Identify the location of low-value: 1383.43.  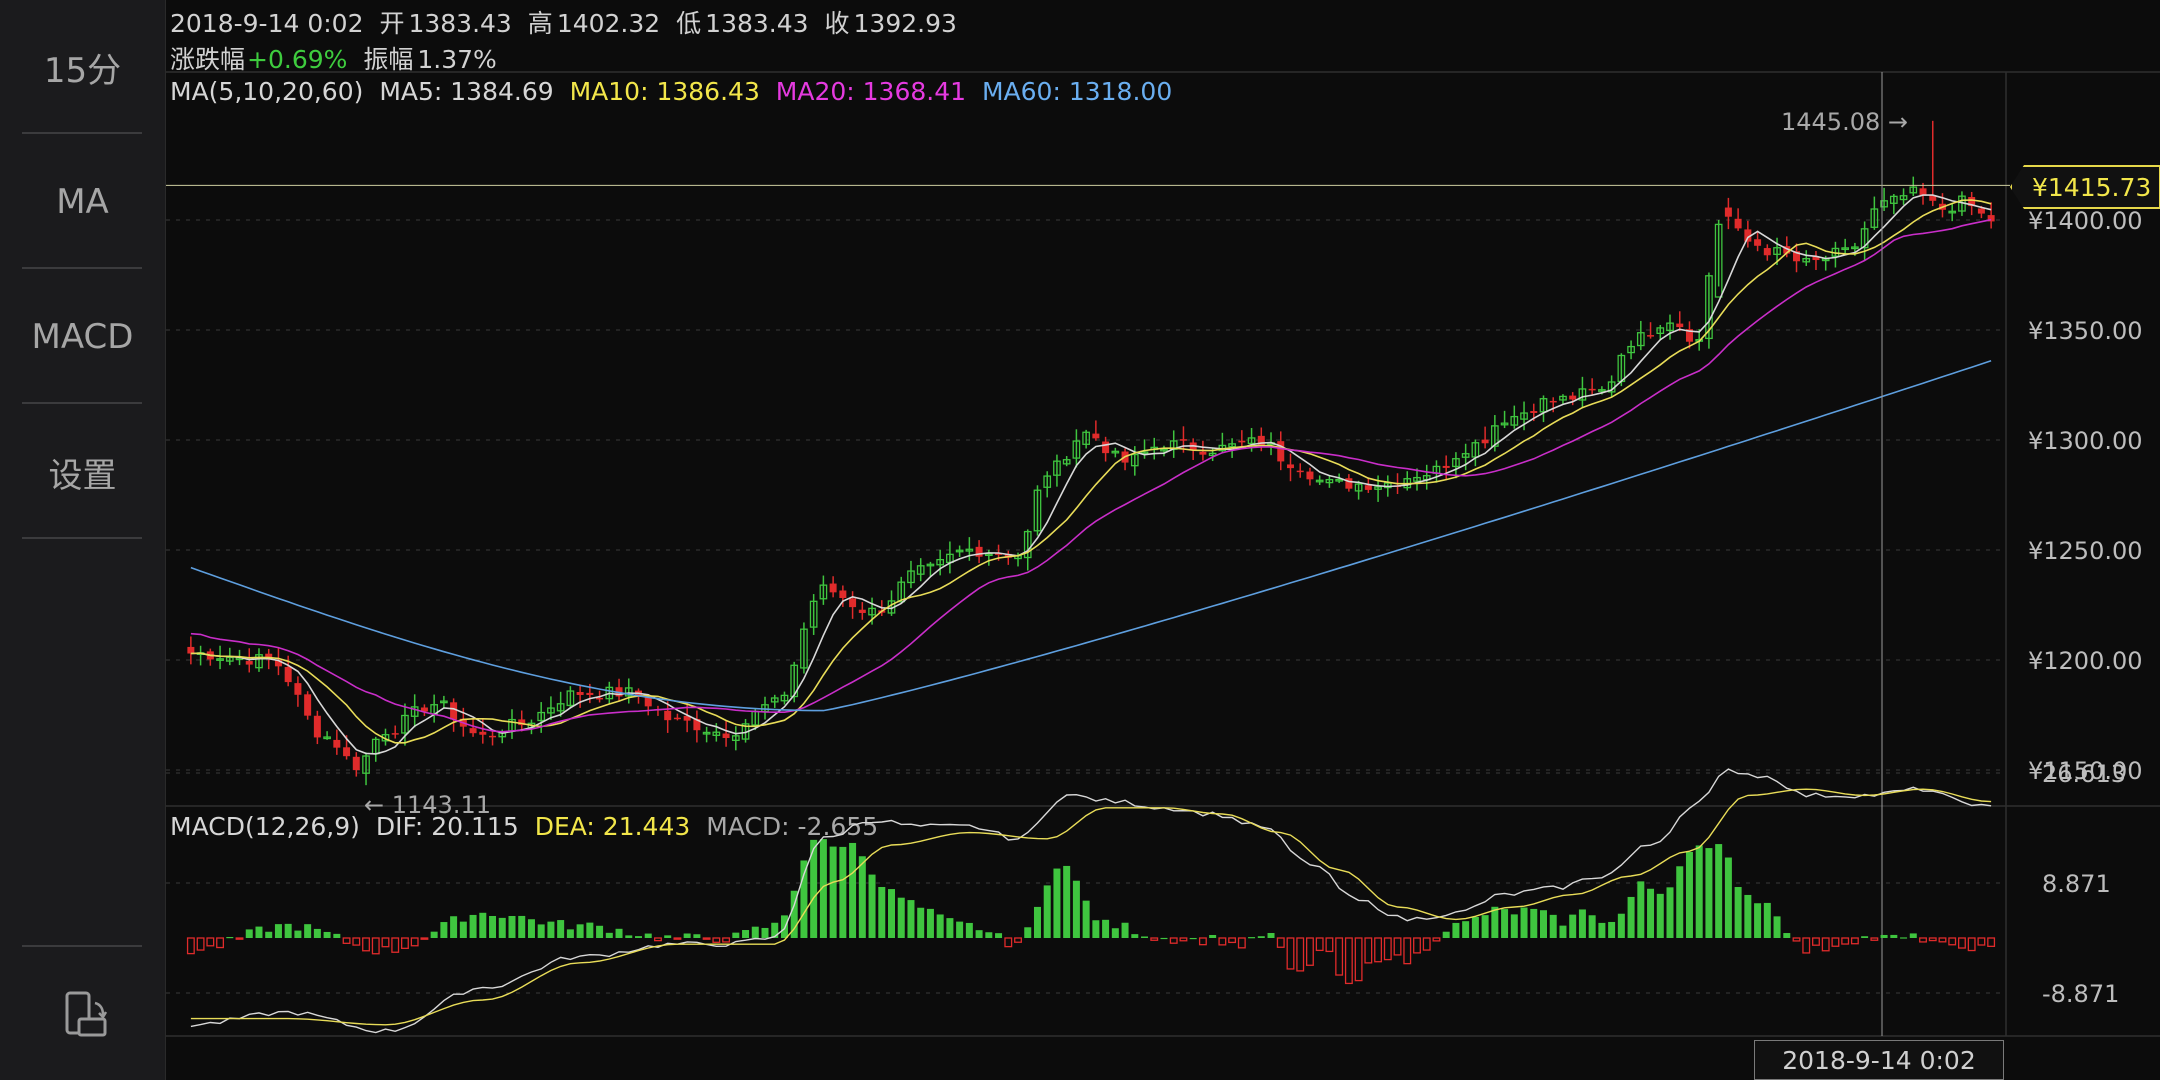
(757, 23).